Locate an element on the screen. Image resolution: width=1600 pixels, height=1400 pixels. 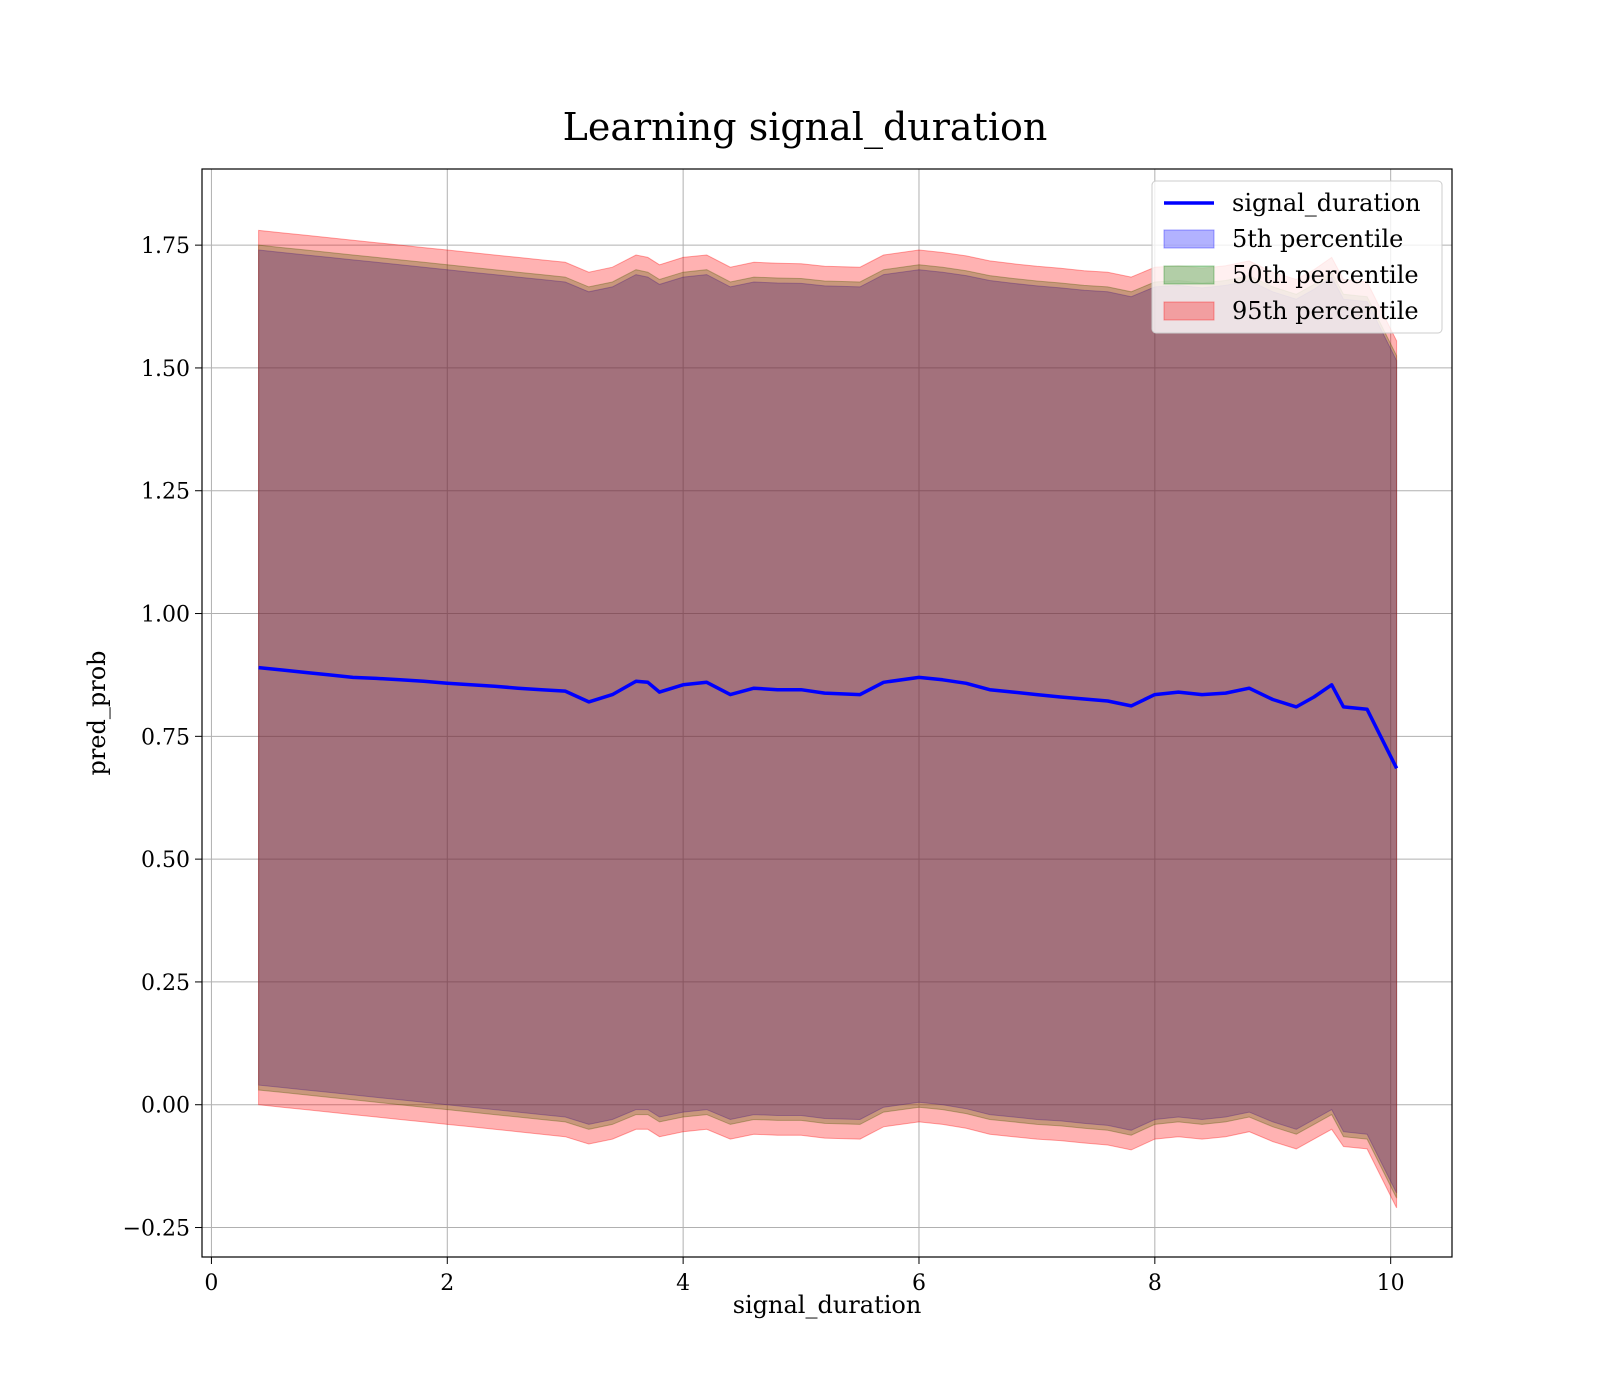
y-tick-label-0: −0.25 is located at coordinates (156, 1229).